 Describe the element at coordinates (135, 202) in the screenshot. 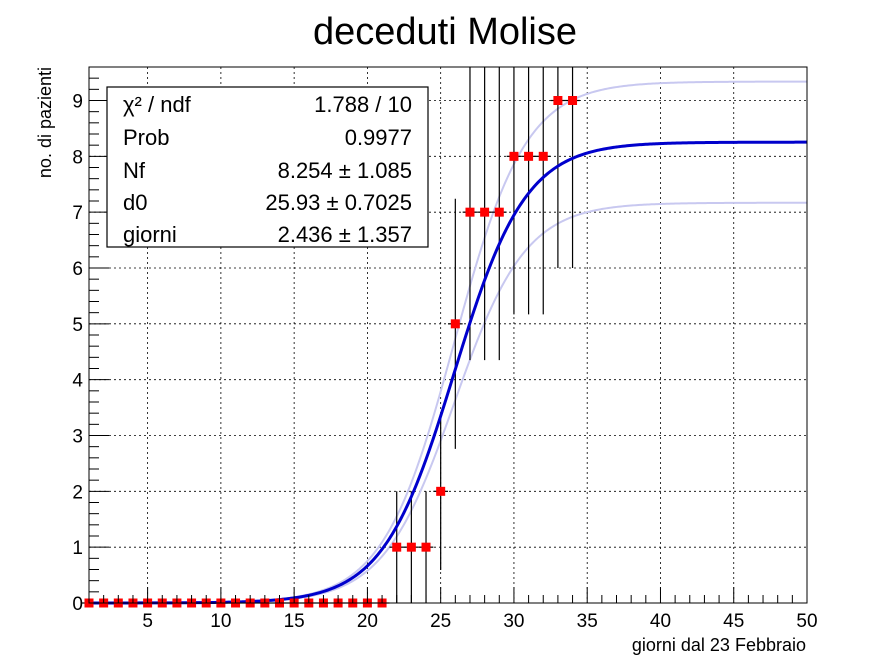

I see `stats-label: d0` at that location.